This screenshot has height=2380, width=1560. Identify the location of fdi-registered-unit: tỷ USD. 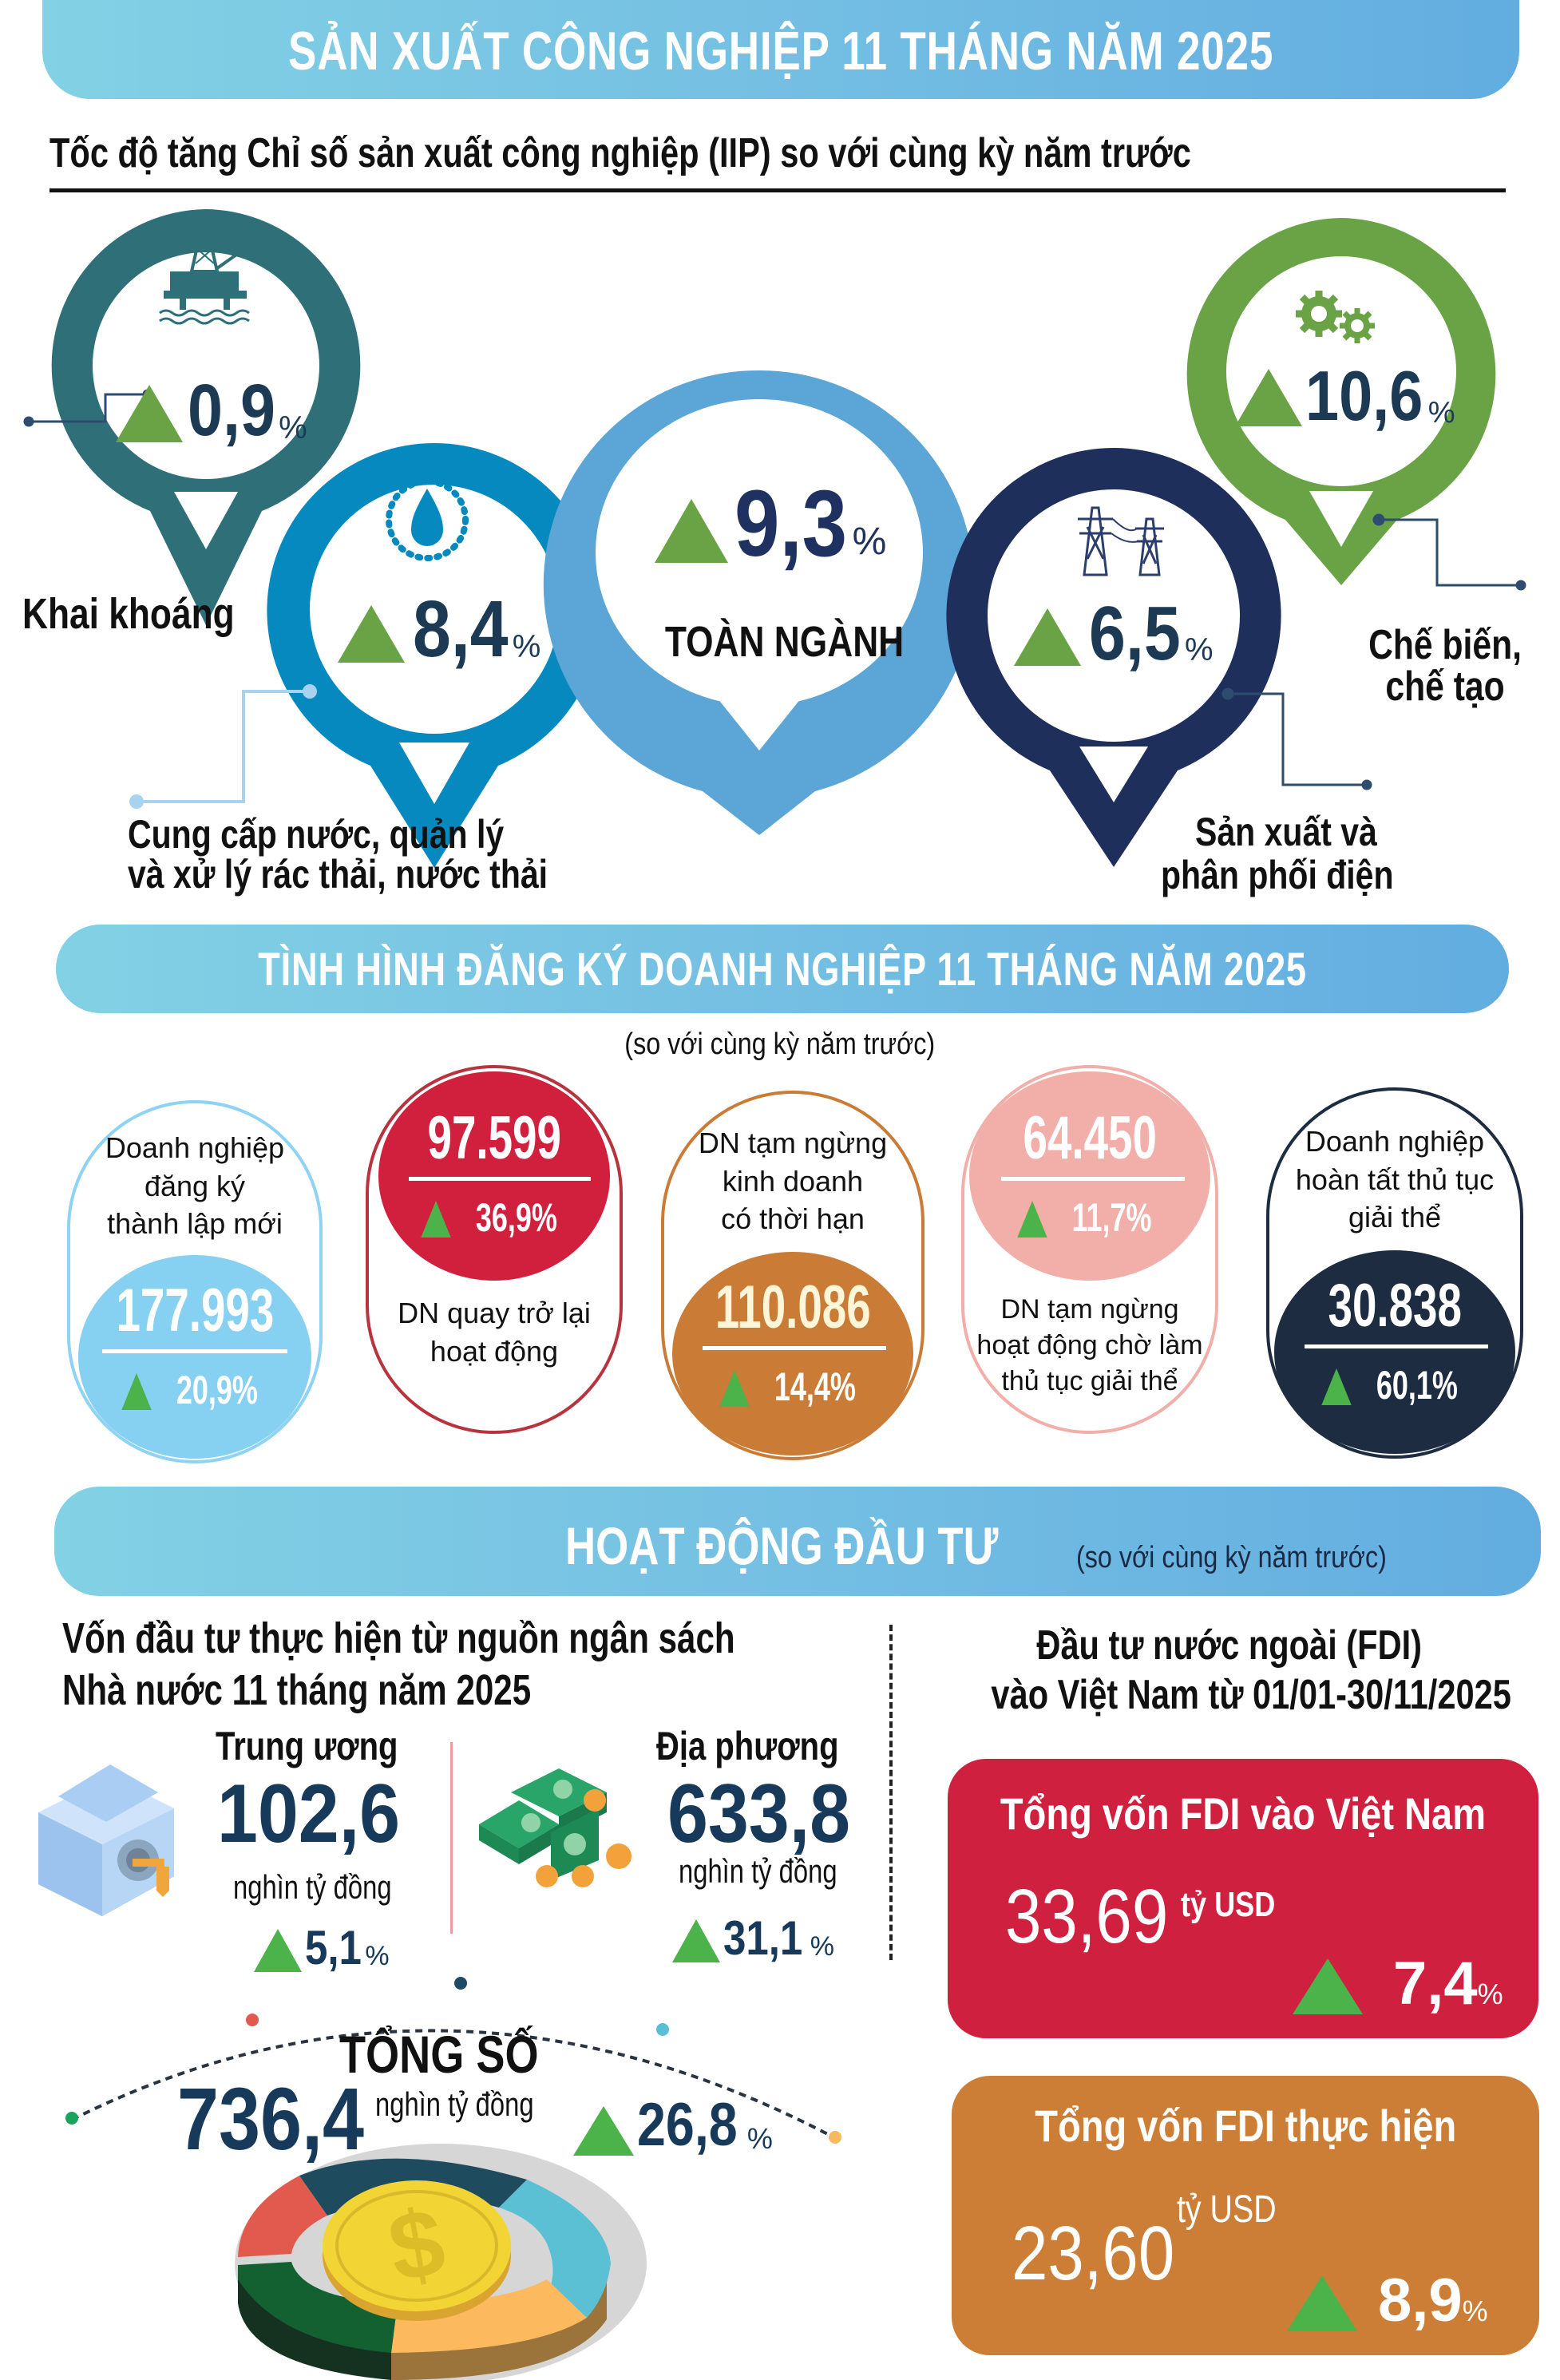
(1228, 1905).